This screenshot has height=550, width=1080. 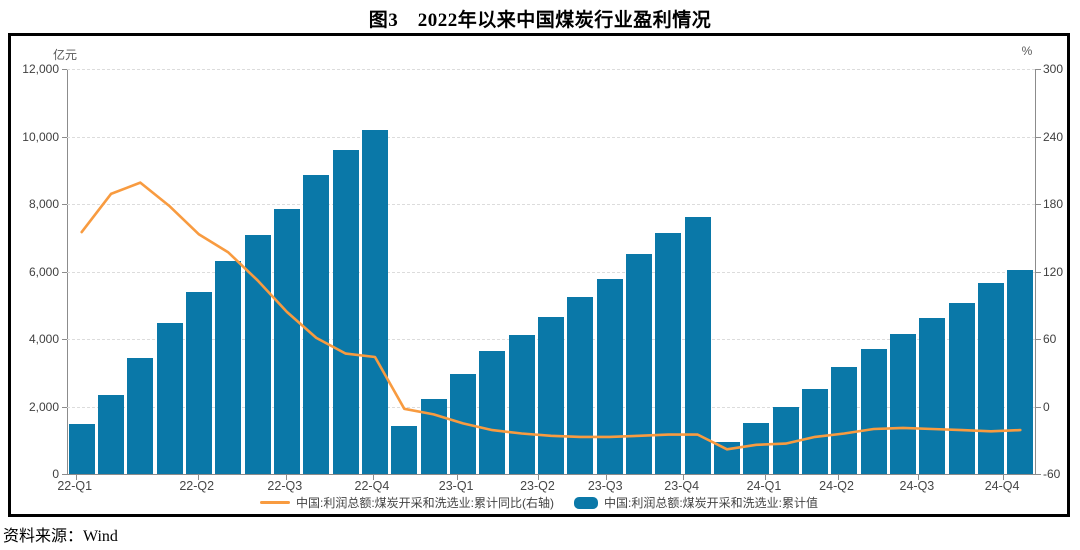 I want to click on source-note: 资料来源：Wind, so click(x=60, y=536).